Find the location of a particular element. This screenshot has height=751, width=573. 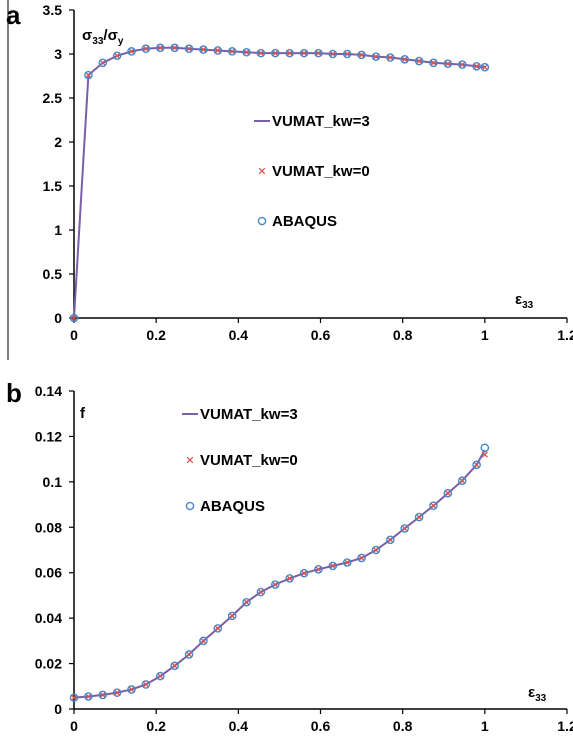

panel-b-x-tick-label: 1 is located at coordinates (485, 726).